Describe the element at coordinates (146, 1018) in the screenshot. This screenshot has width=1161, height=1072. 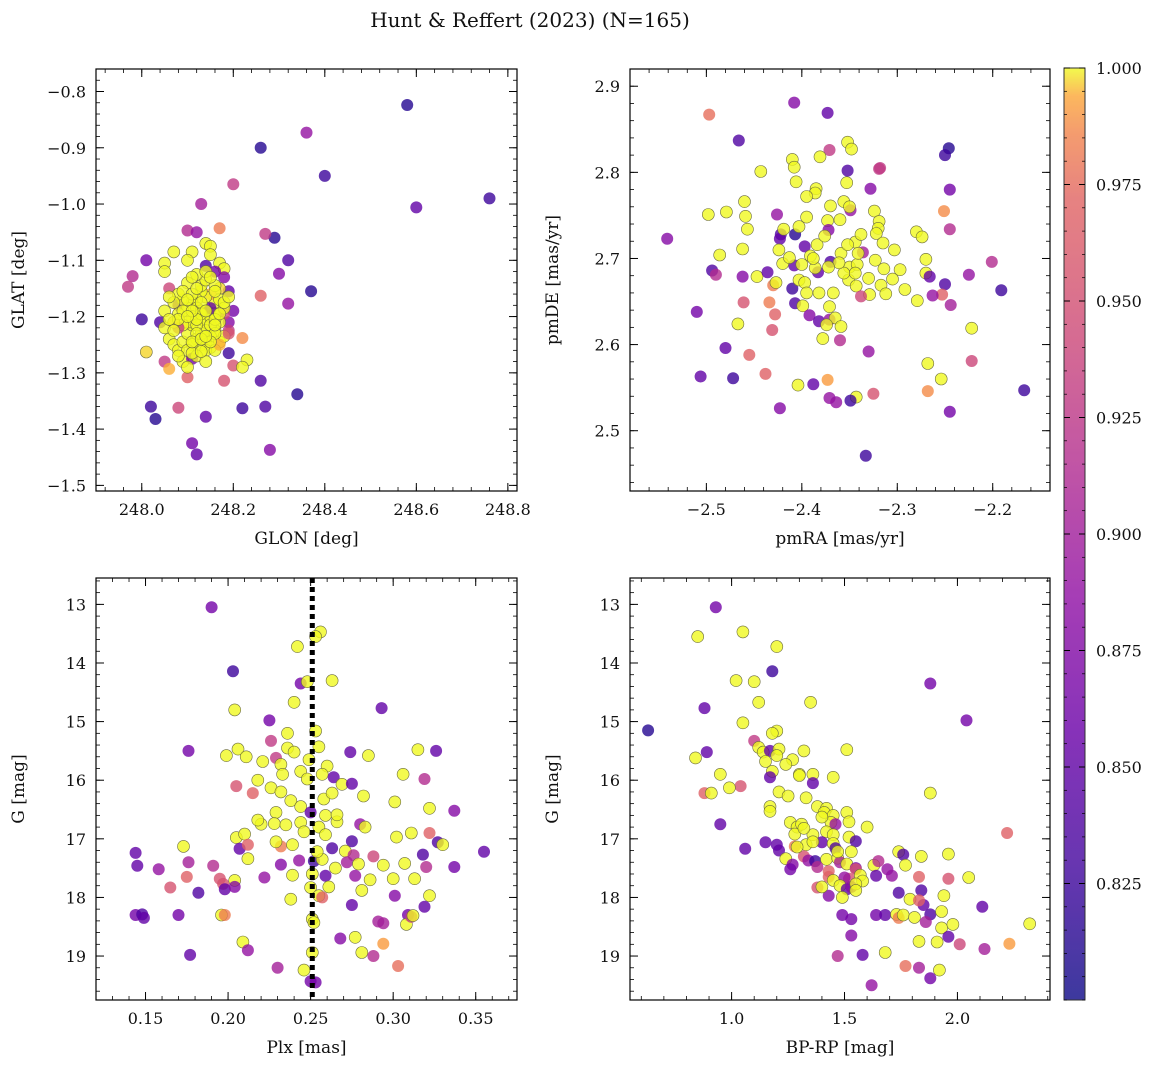
I see `x-tick-label: 0.15` at that location.